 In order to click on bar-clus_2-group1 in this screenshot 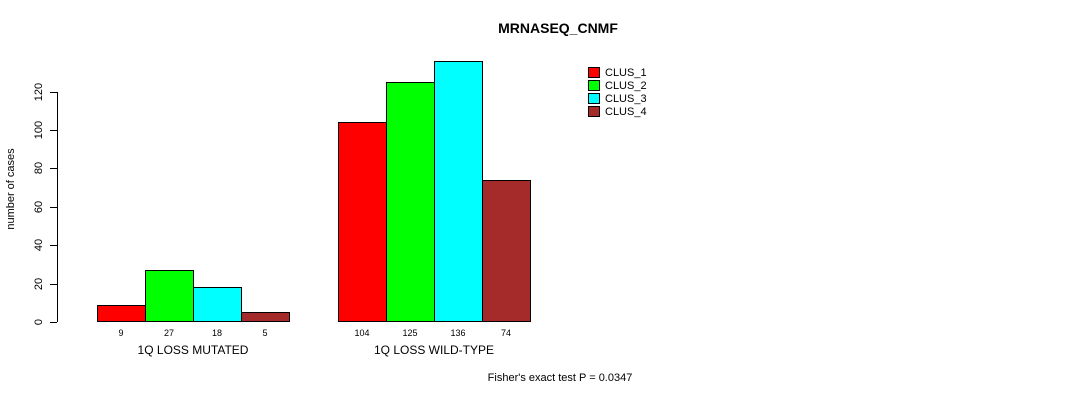, I will do `click(169, 296)`.